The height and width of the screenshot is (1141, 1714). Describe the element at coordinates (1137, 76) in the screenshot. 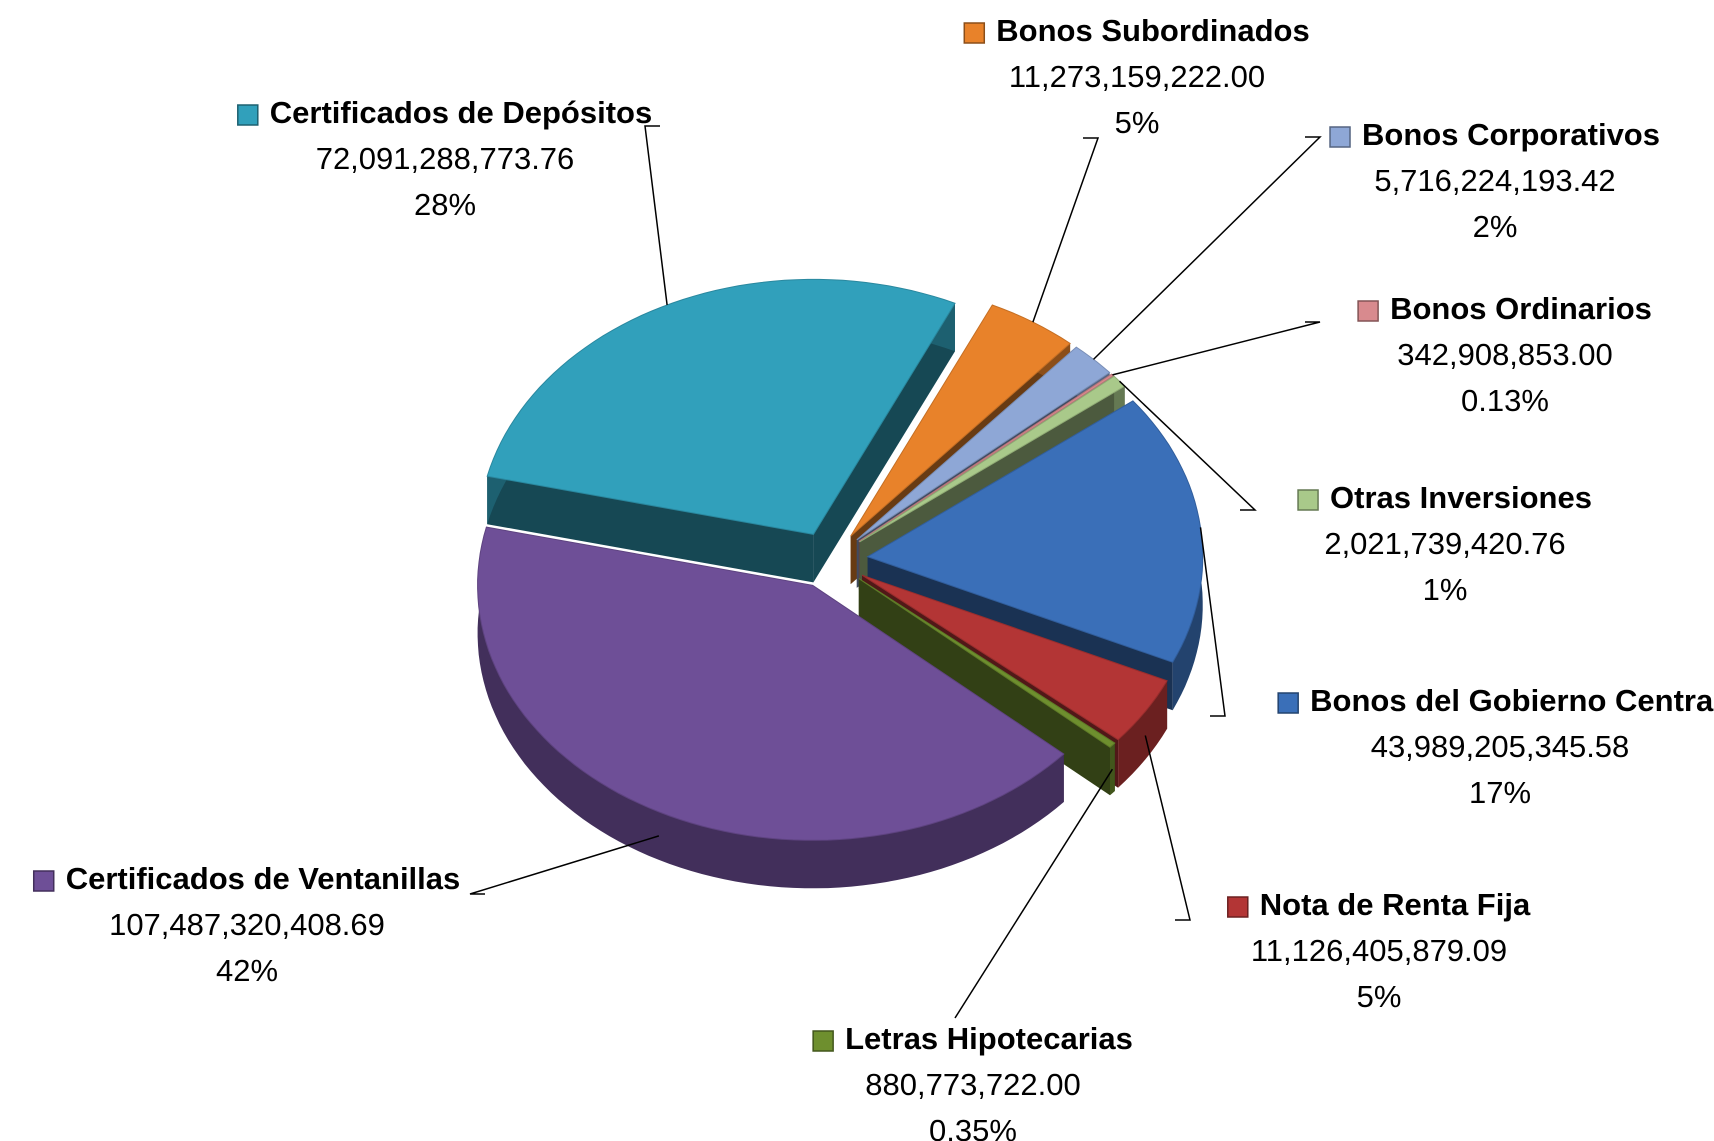

I see `data-label-value: 11,273,159,222.00` at that location.